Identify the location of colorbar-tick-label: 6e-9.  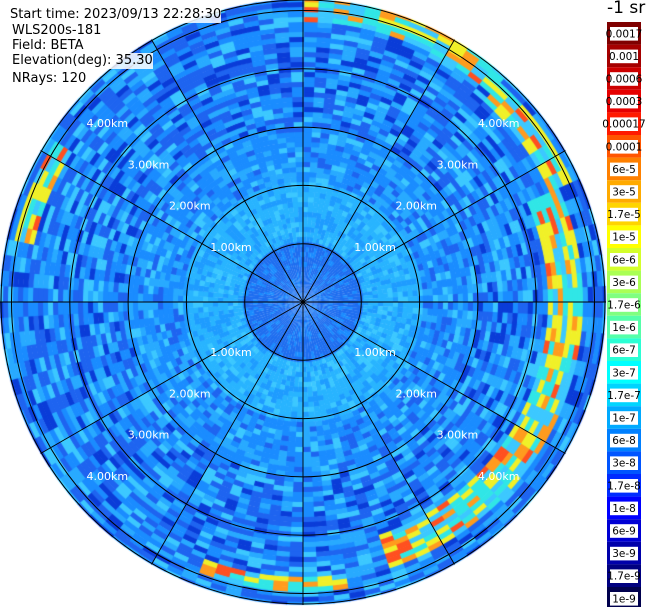
(624, 532).